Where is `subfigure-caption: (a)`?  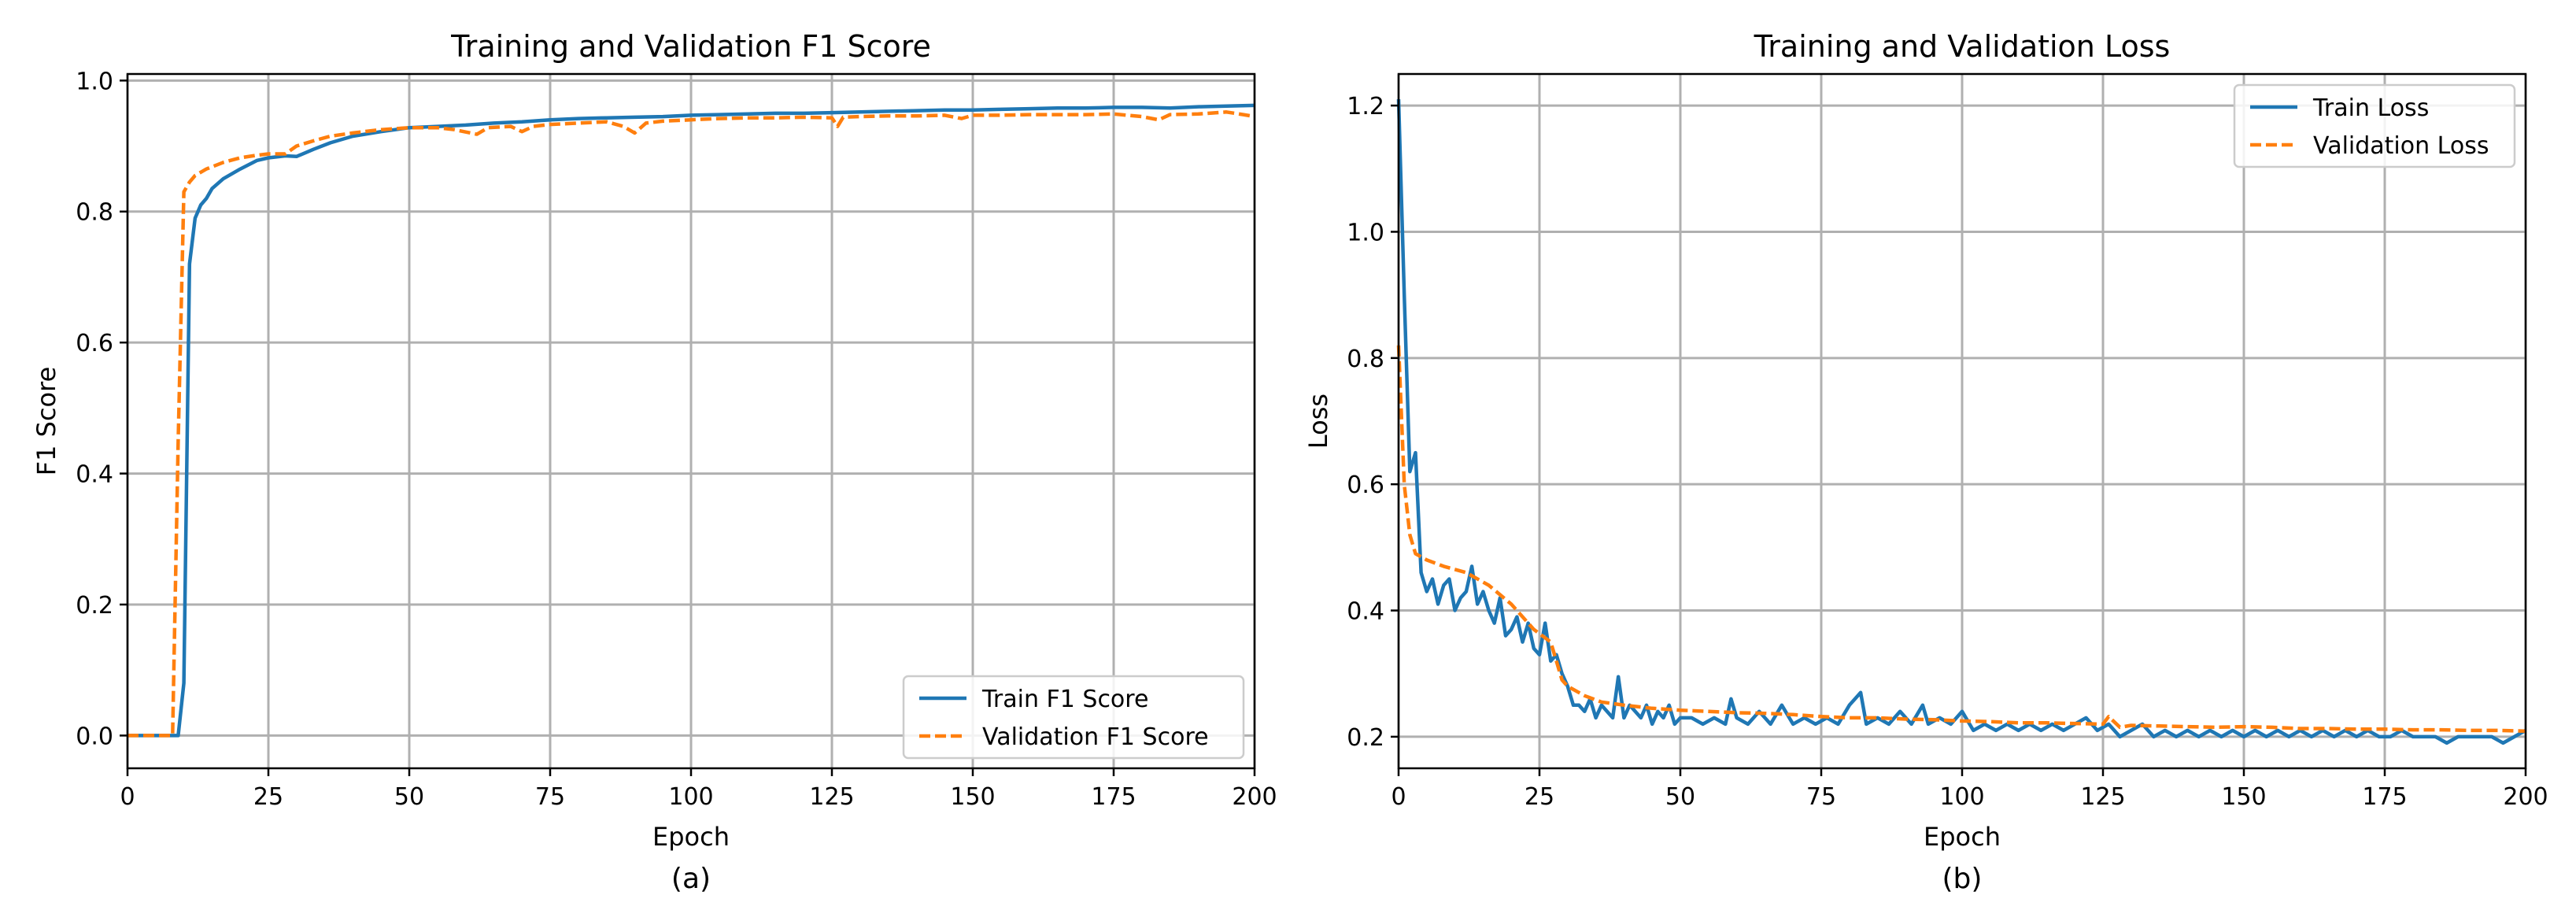
subfigure-caption: (a) is located at coordinates (691, 879).